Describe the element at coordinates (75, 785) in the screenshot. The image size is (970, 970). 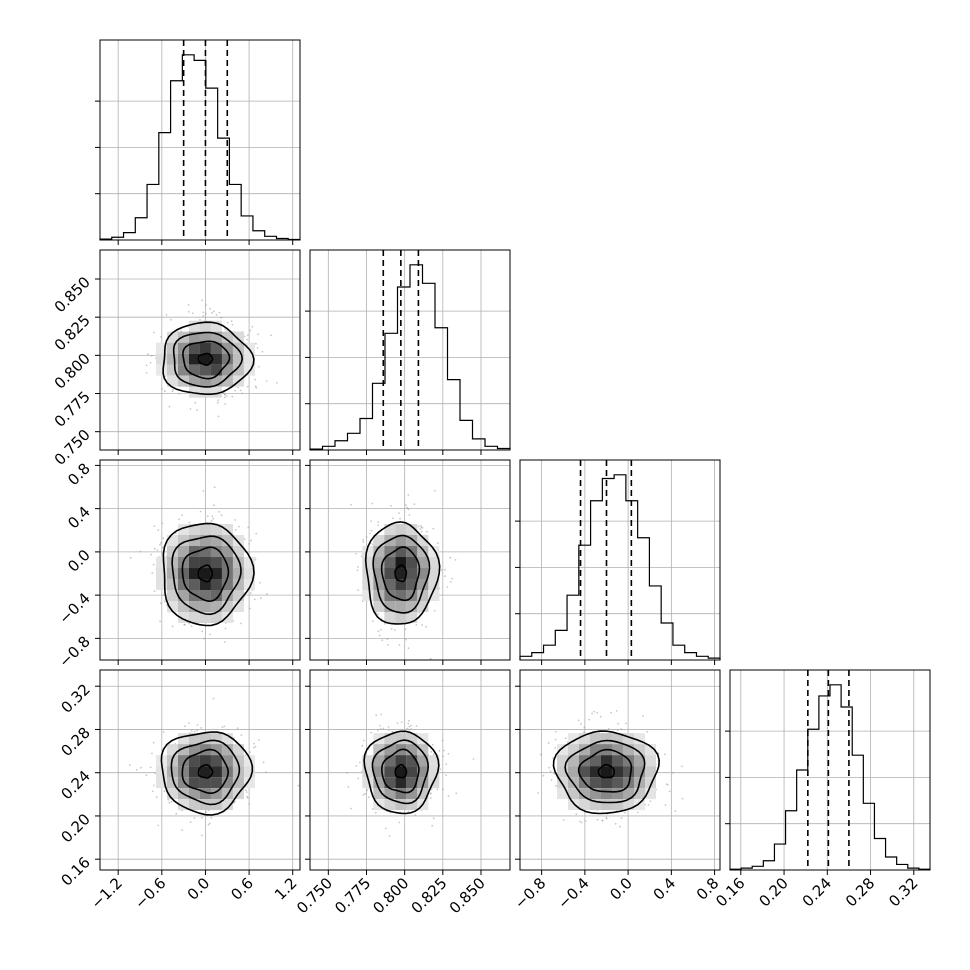
I see `y-tick-label: 0.24` at that location.